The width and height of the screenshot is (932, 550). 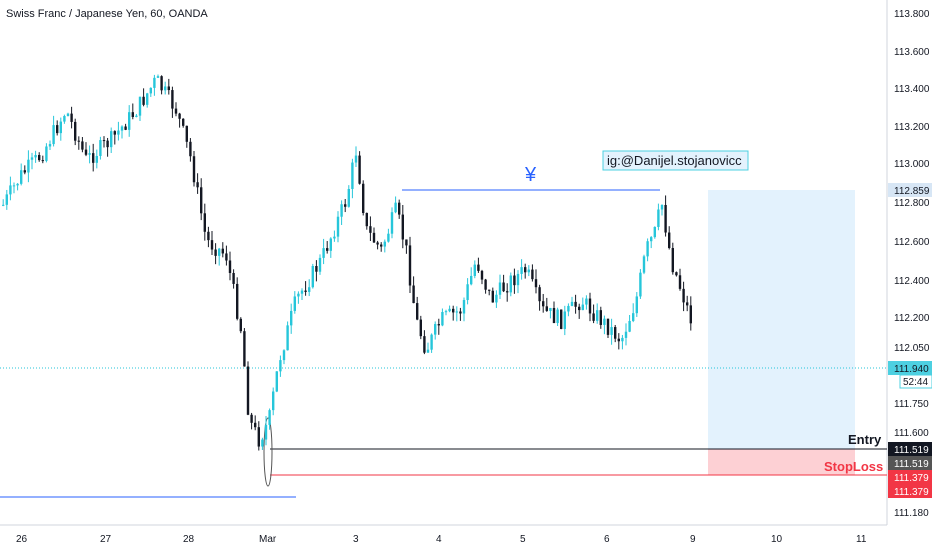 I want to click on time-tick: 11, so click(x=861, y=539).